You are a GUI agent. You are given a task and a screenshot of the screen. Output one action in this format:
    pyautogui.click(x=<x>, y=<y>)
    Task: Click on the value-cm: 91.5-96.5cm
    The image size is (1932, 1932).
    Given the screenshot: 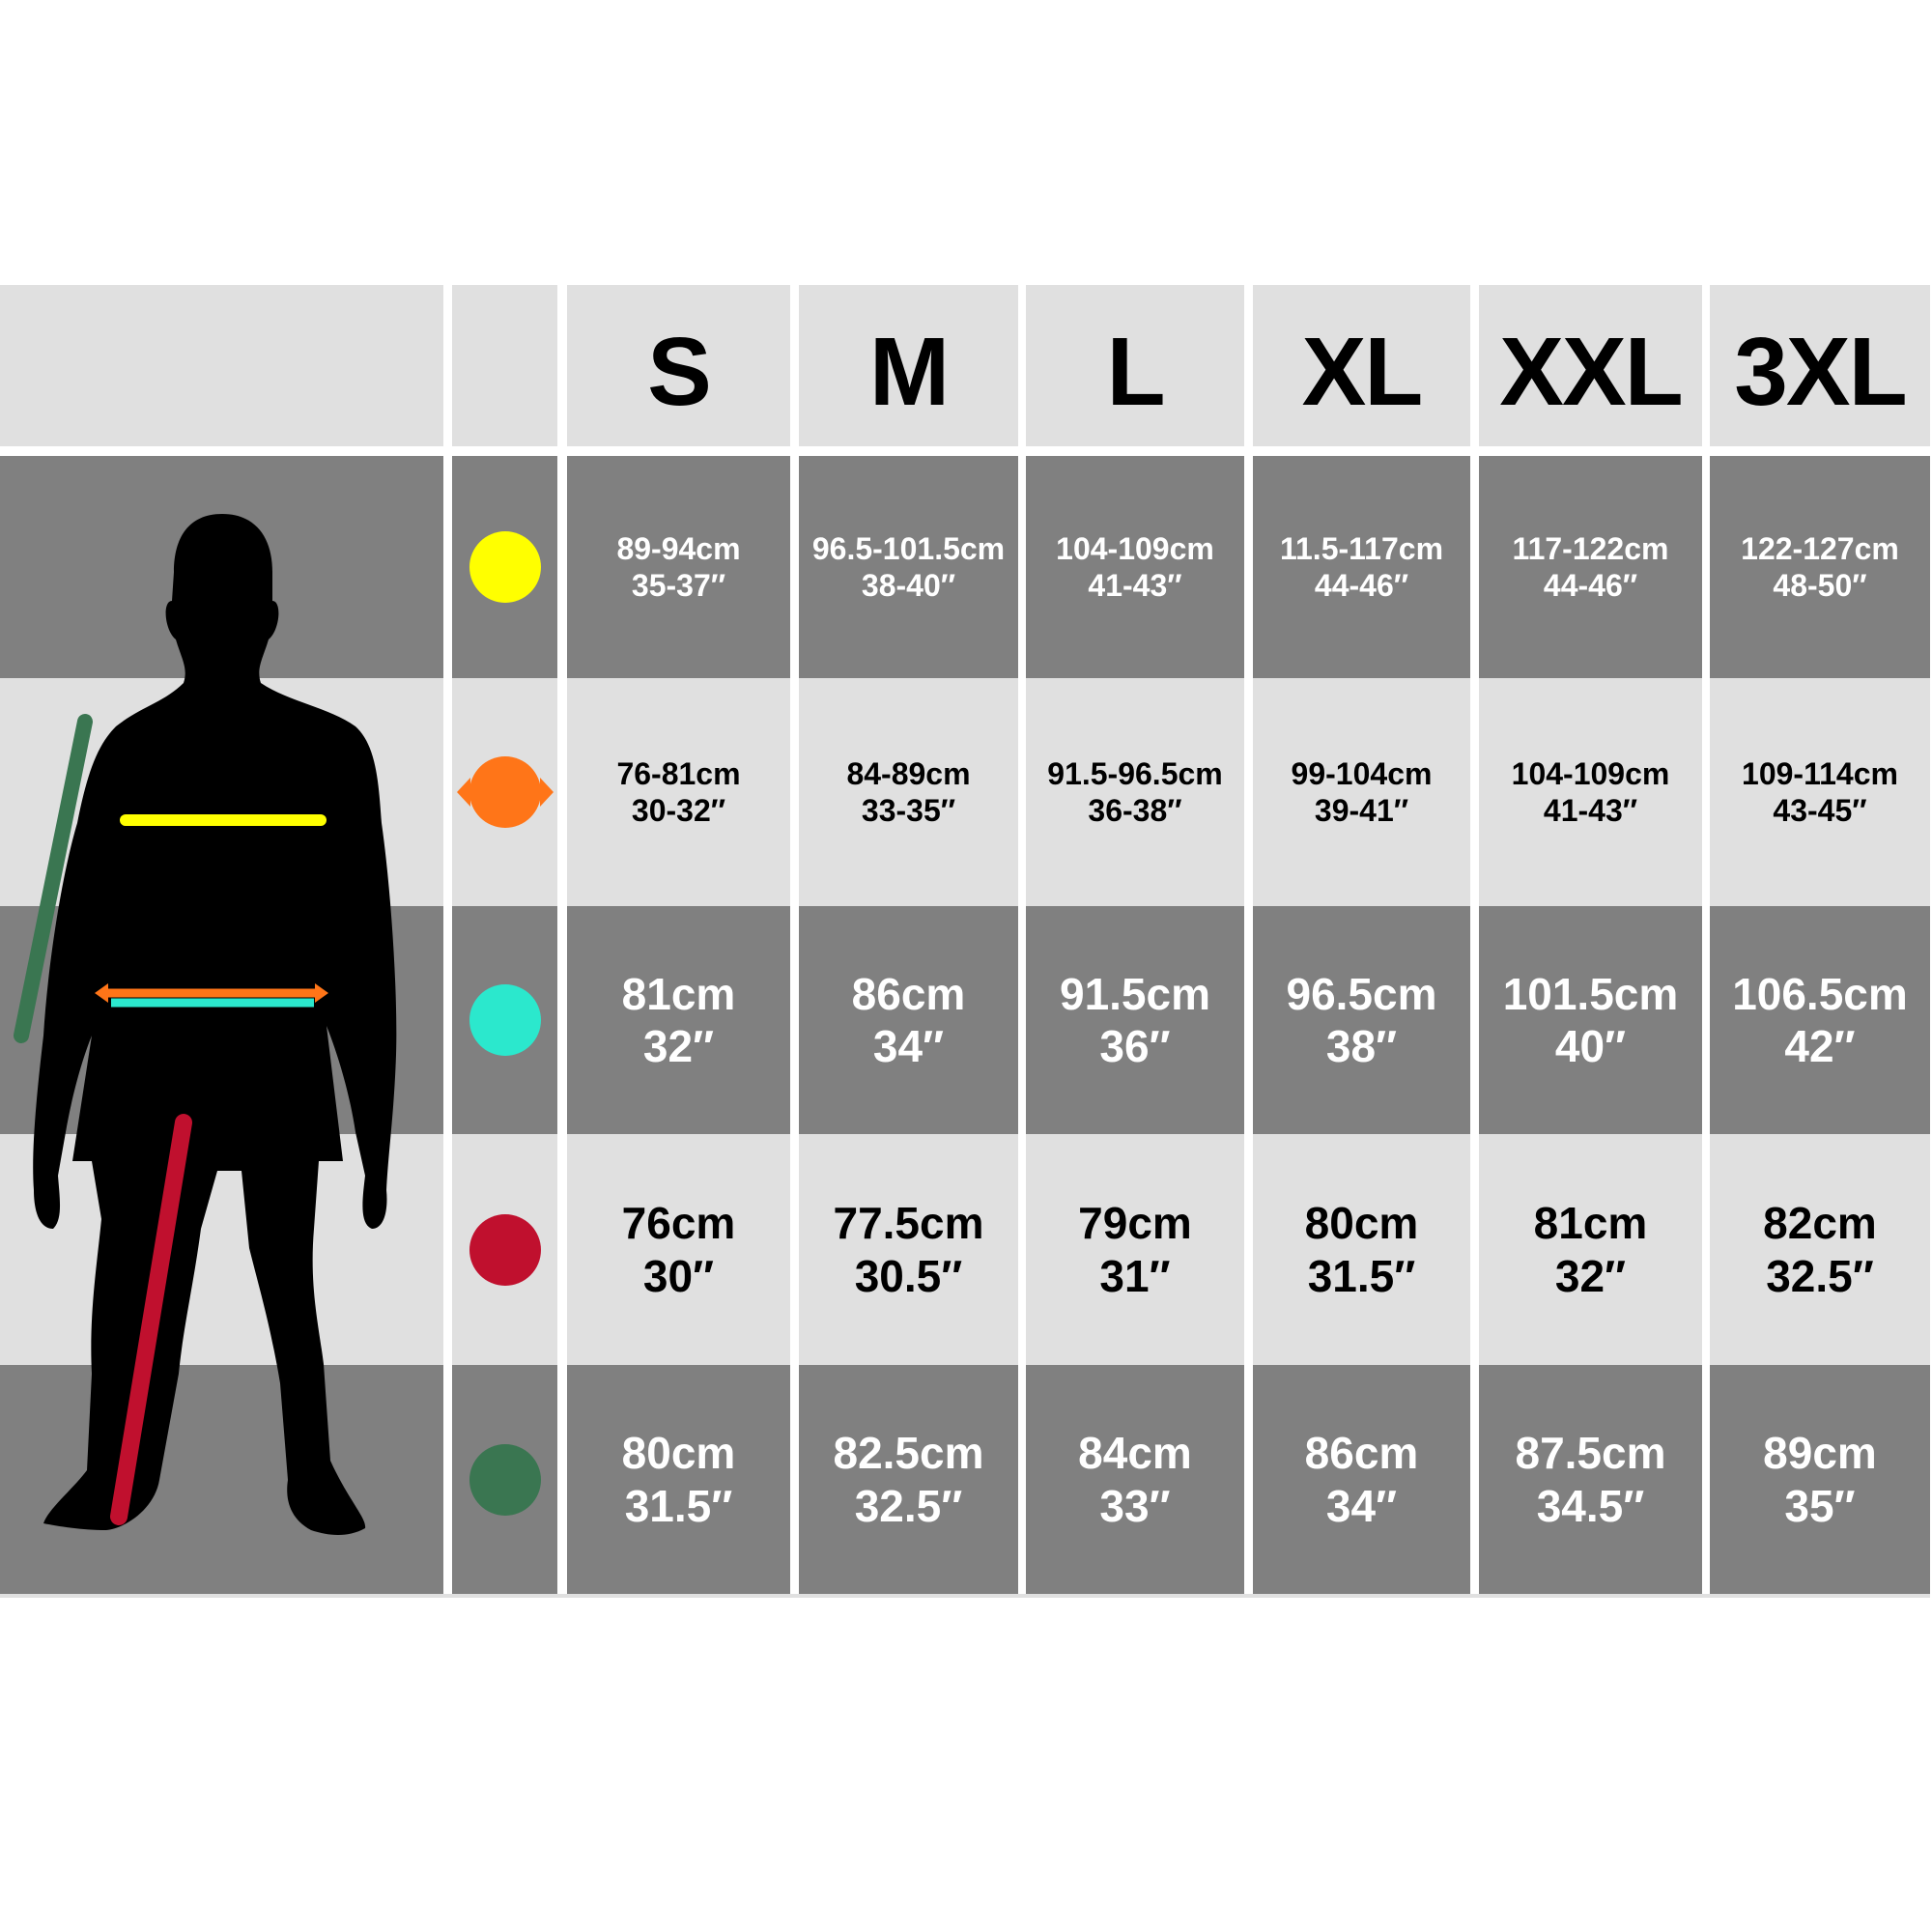 What is the action you would take?
    pyautogui.click(x=1135, y=773)
    